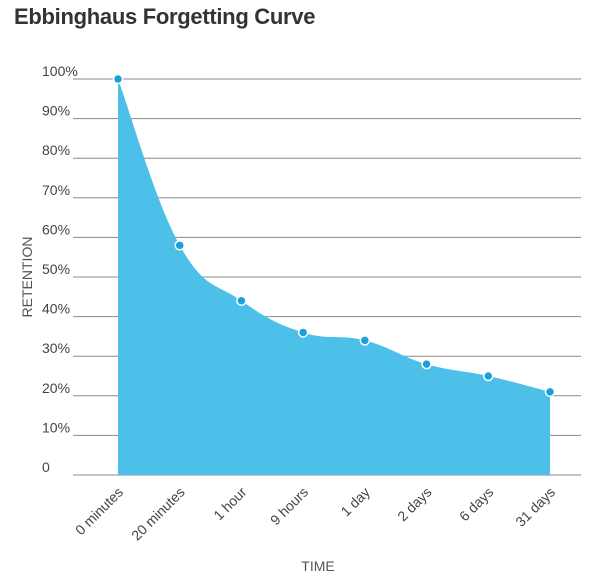 Image resolution: width=592 pixels, height=588 pixels. What do you see at coordinates (56, 348) in the screenshot?
I see `y-tick-label: 30%` at bounding box center [56, 348].